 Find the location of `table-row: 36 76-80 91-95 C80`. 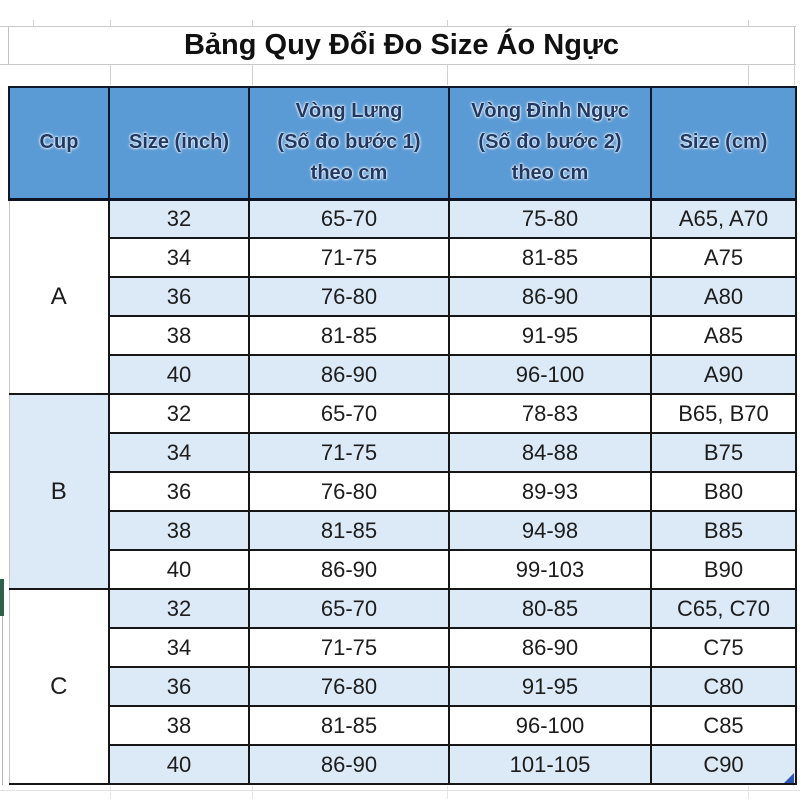

table-row: 36 76-80 91-95 C80 is located at coordinates (403, 686).